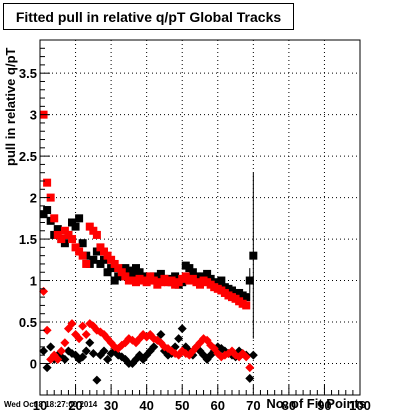  Describe the element at coordinates (33, 198) in the screenshot. I see `y-tick-label: 2` at that location.